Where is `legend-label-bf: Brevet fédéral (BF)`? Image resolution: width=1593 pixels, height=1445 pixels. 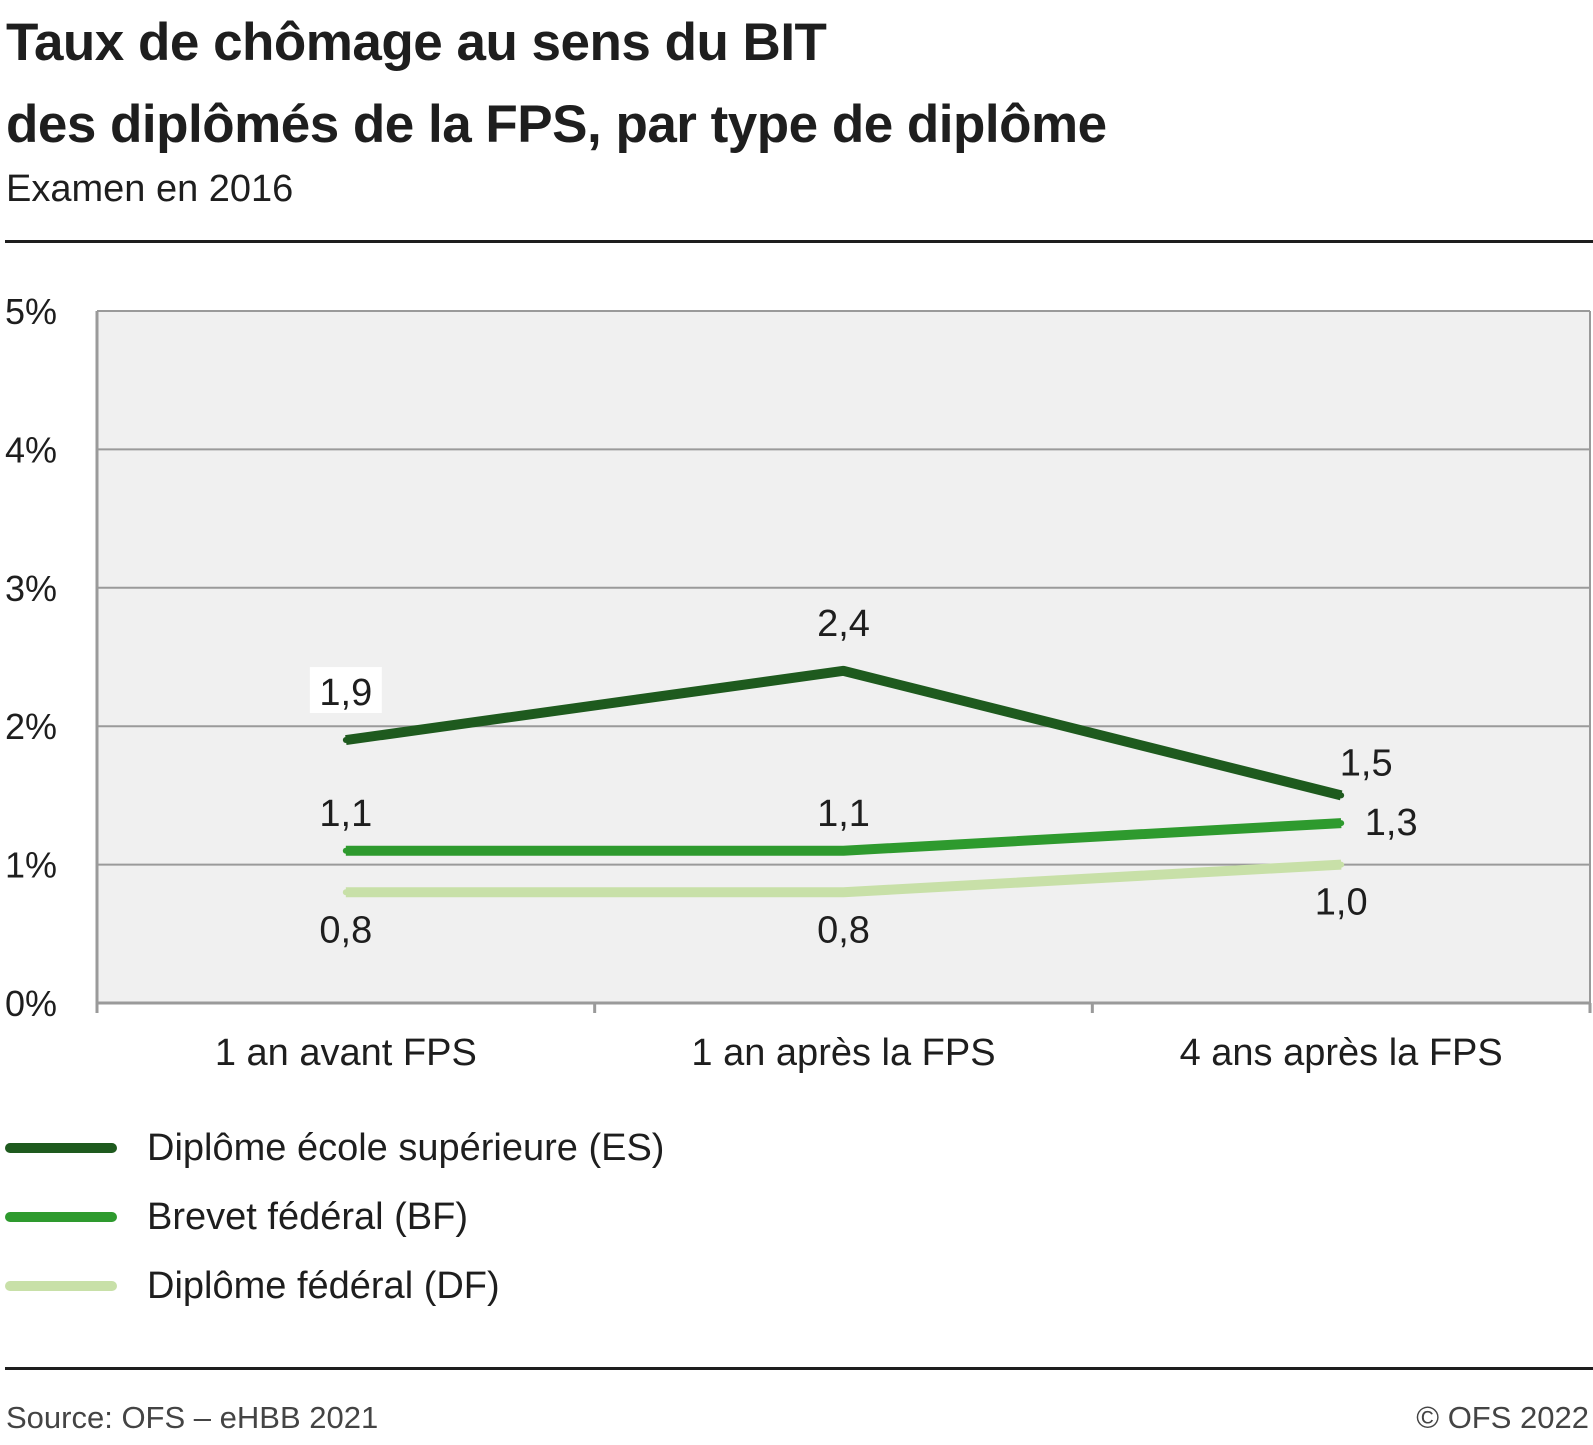 legend-label-bf: Brevet fédéral (BF) is located at coordinates (307, 1217).